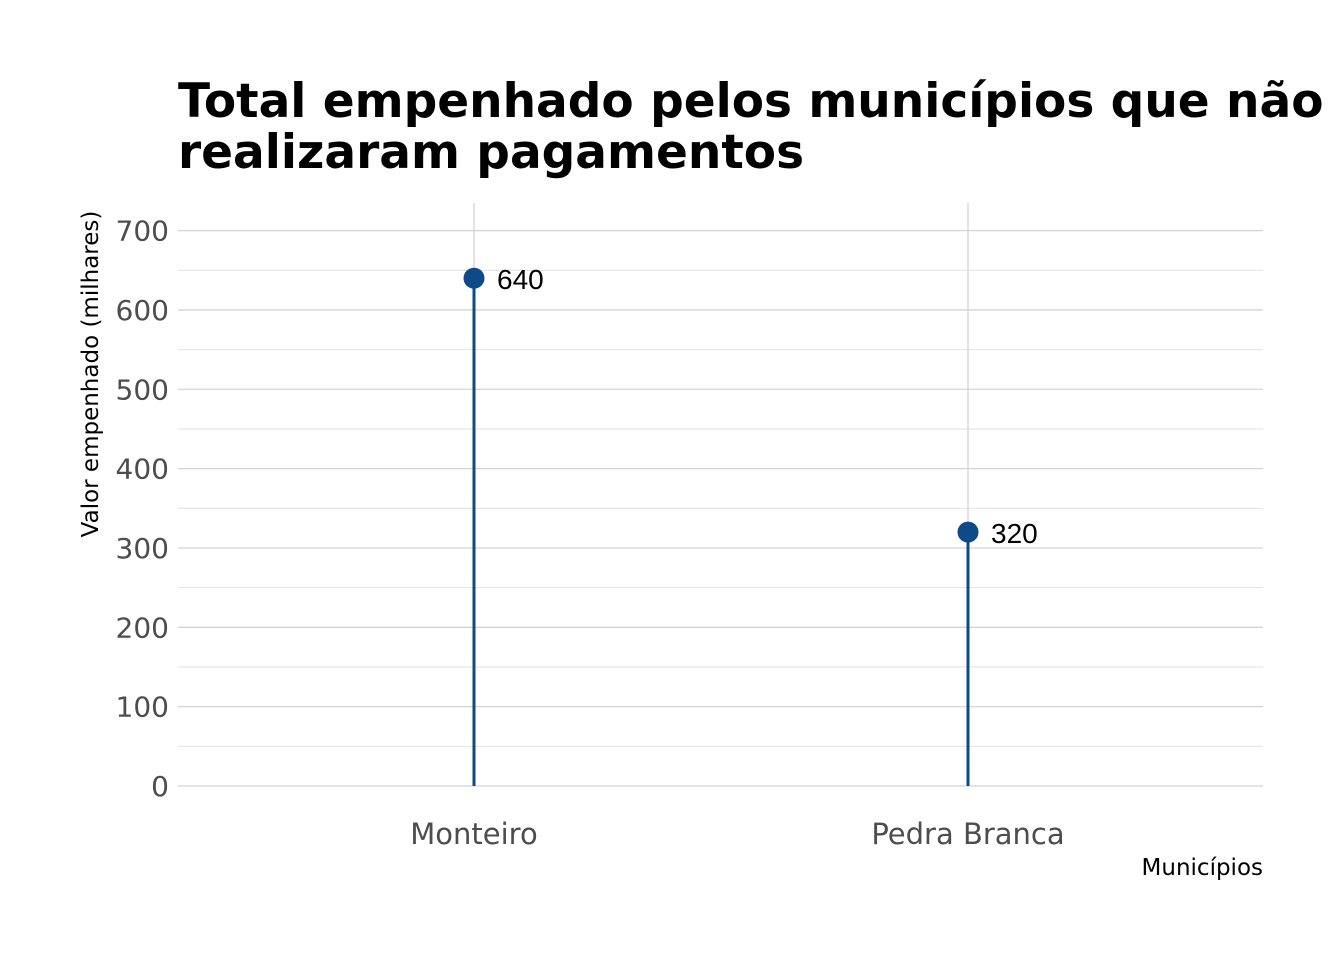 Image resolution: width=1344 pixels, height=960 pixels. What do you see at coordinates (142, 469) in the screenshot?
I see `y-tick-label-400: 400` at bounding box center [142, 469].